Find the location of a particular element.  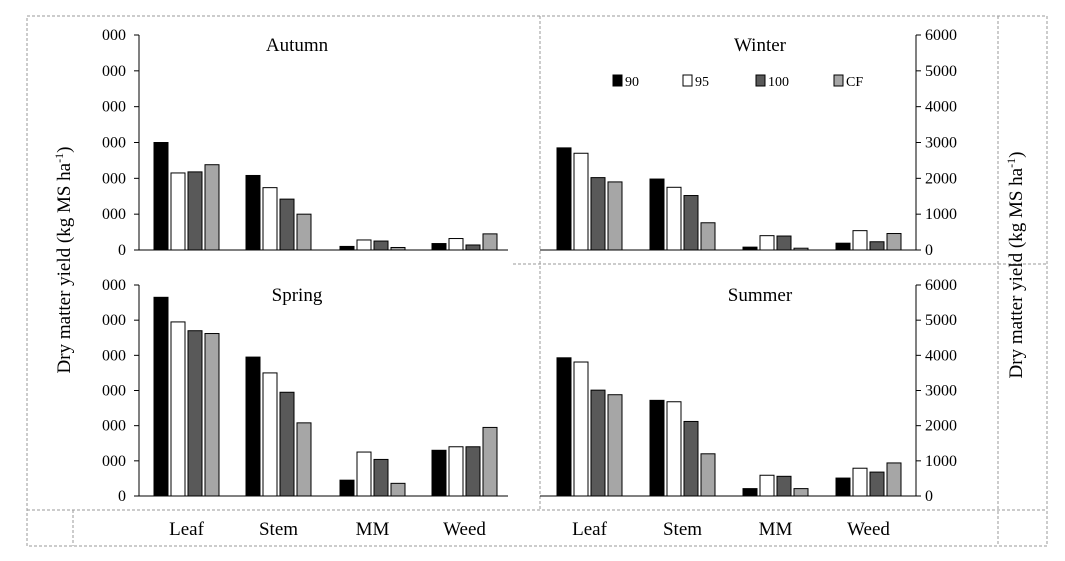

bar-winter-leaf-cf is located at coordinates (615, 216).